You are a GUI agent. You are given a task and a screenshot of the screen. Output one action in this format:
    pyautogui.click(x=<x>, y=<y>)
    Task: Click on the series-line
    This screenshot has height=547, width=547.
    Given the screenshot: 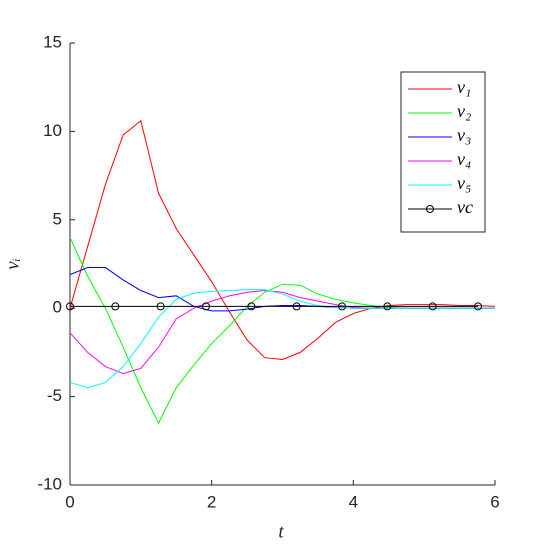 What is the action you would take?
    pyautogui.click(x=282, y=339)
    